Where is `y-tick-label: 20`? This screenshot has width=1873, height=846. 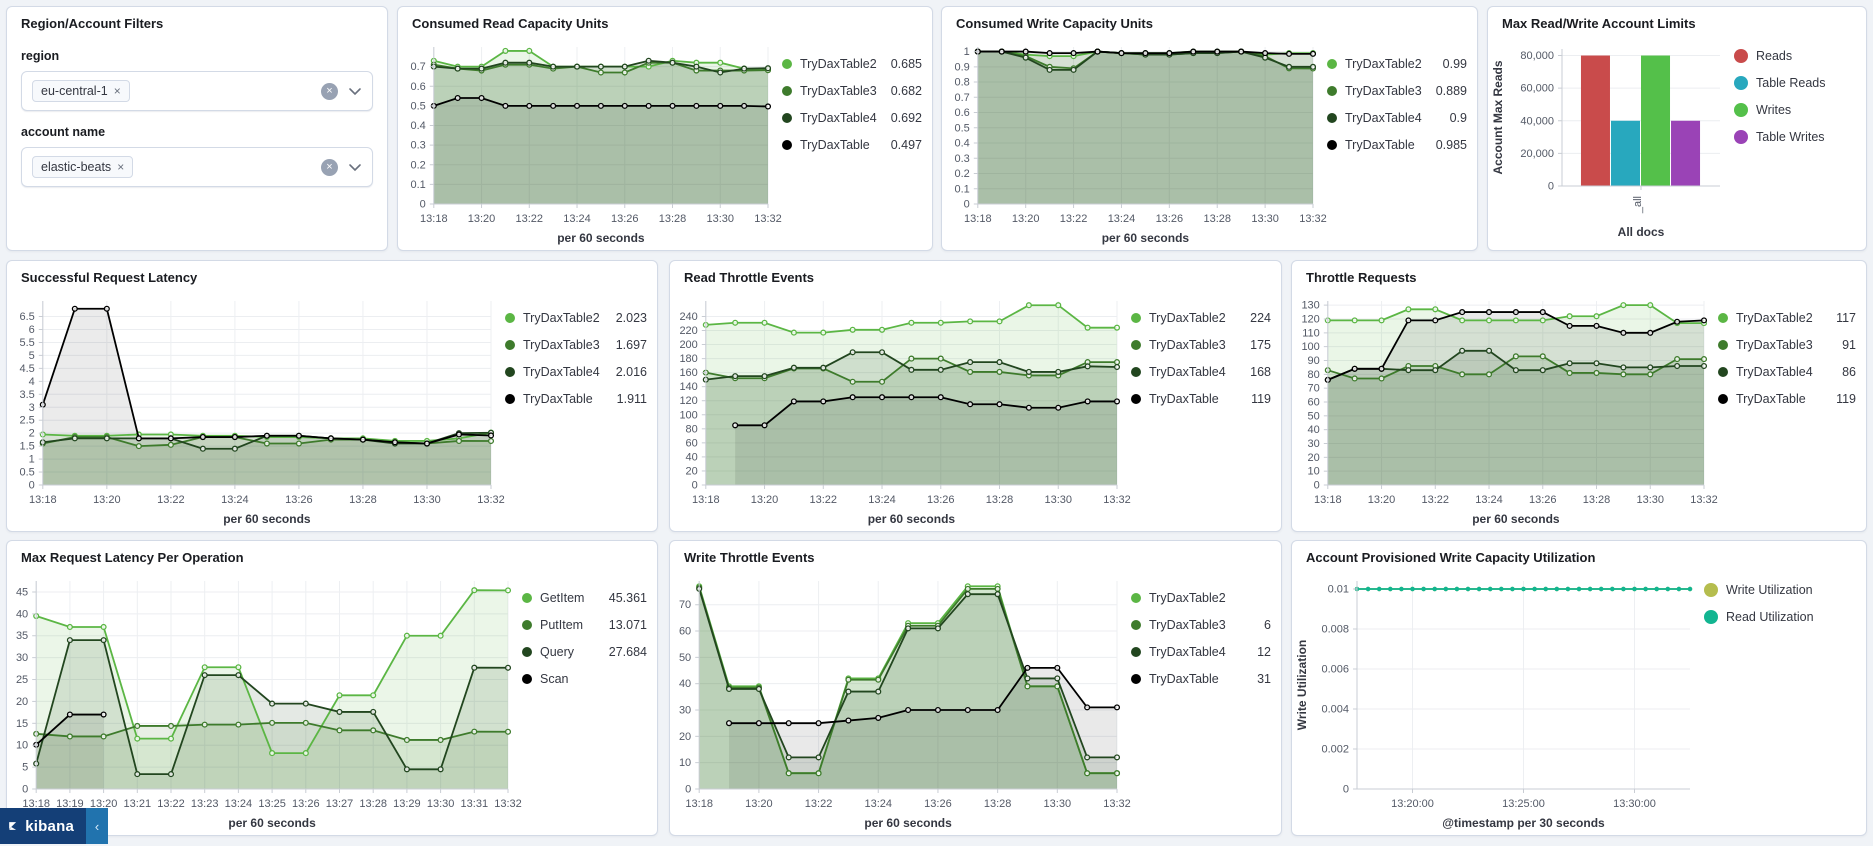
y-tick-label: 20 is located at coordinates (22, 702).